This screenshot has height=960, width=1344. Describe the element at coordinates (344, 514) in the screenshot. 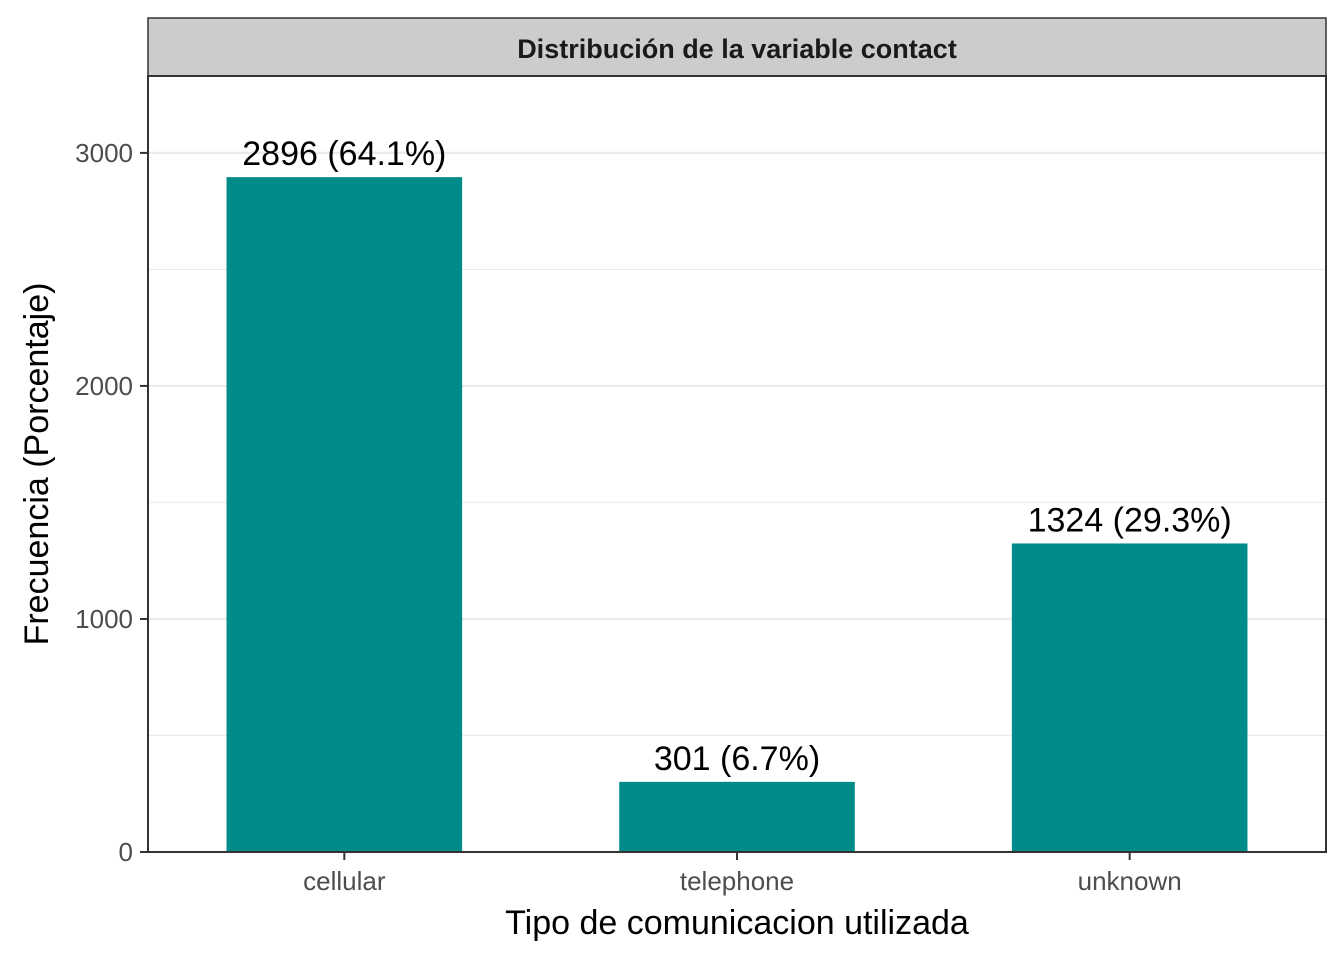

I see `bar-cellular` at that location.